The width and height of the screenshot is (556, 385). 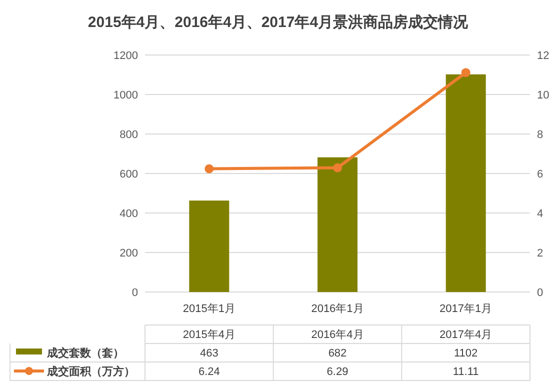 I want to click on y2-tick-label: 8, so click(x=540, y=135).